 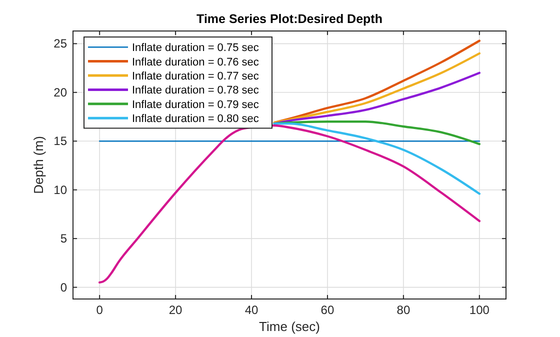 What do you see at coordinates (289, 19) in the screenshot?
I see `chart-title: Time Series Plot:Desired Depth` at bounding box center [289, 19].